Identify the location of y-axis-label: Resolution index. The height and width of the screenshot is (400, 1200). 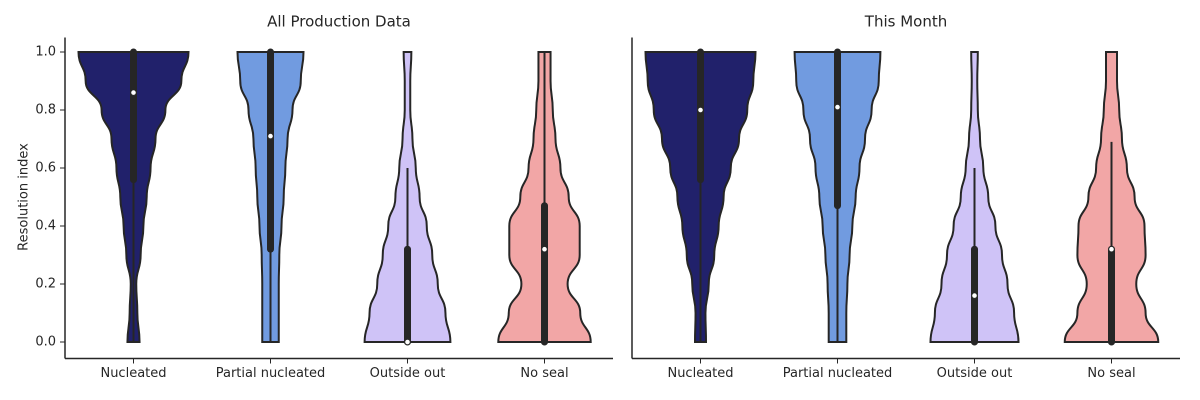
(24, 197).